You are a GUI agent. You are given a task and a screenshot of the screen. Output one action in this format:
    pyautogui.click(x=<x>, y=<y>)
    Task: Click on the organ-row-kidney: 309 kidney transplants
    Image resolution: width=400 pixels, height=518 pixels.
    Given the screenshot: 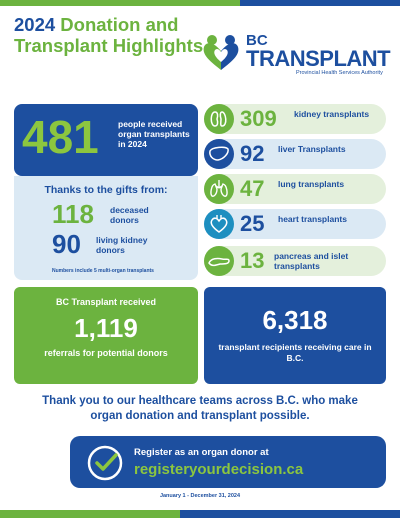 What is the action you would take?
    pyautogui.click(x=295, y=119)
    